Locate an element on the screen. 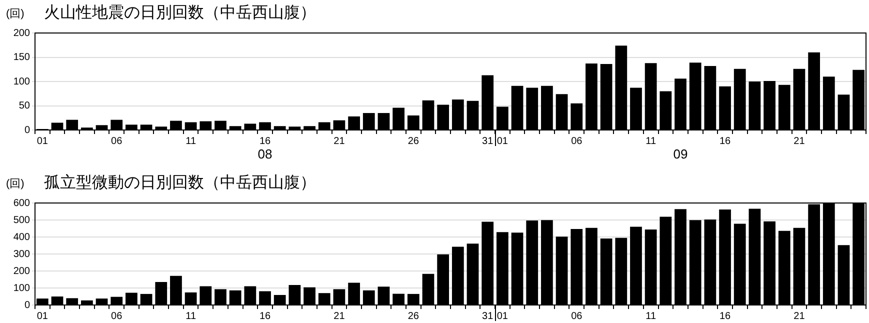  y-tick-label: 150 is located at coordinates (21, 57).